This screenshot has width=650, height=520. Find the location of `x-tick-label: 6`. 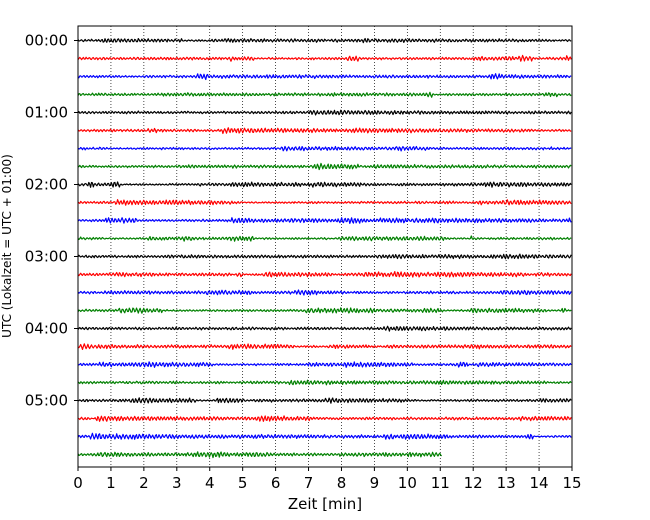

x-tick-label: 6 is located at coordinates (276, 483).